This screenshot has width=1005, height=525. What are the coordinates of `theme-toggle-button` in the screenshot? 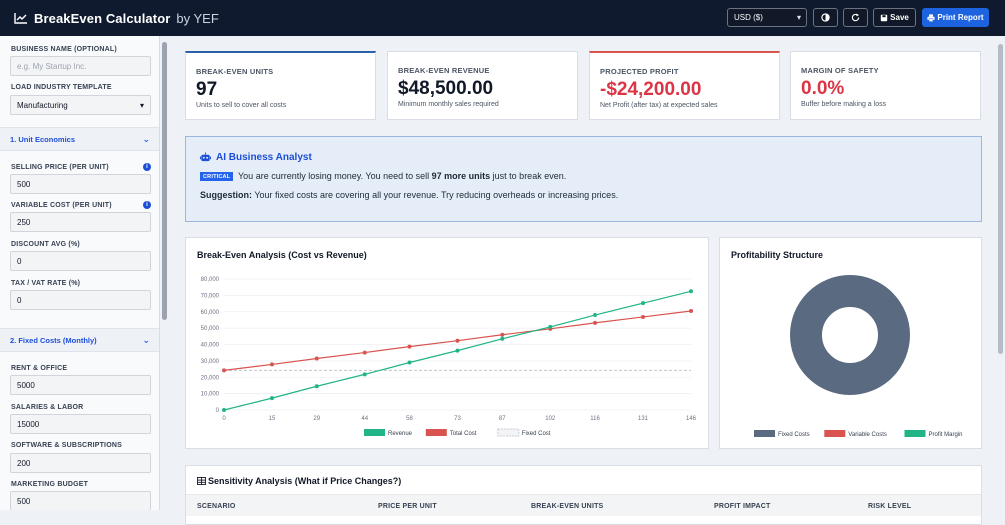 It's located at (825, 17).